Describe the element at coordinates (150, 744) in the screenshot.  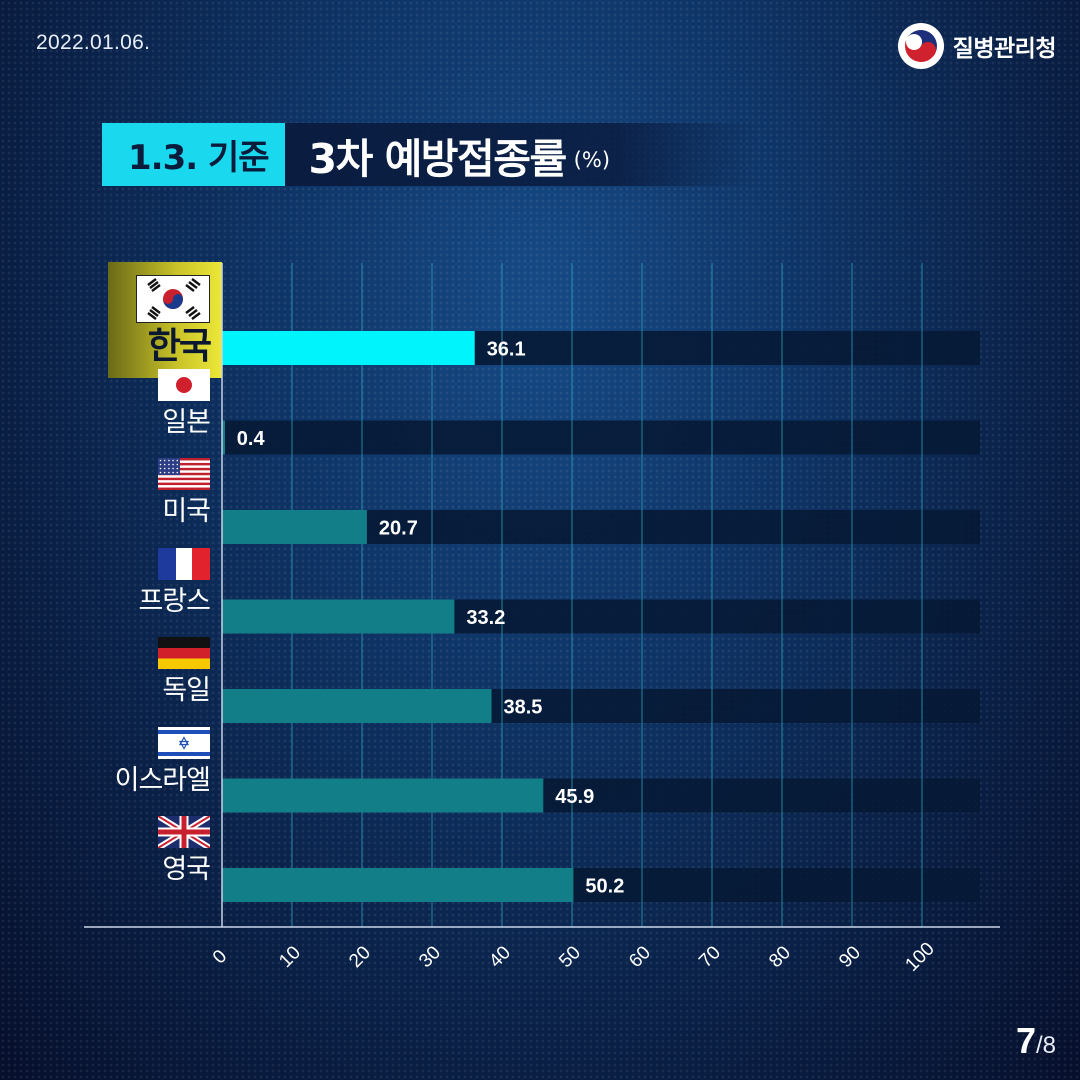
I see `israel-flag-icon` at that location.